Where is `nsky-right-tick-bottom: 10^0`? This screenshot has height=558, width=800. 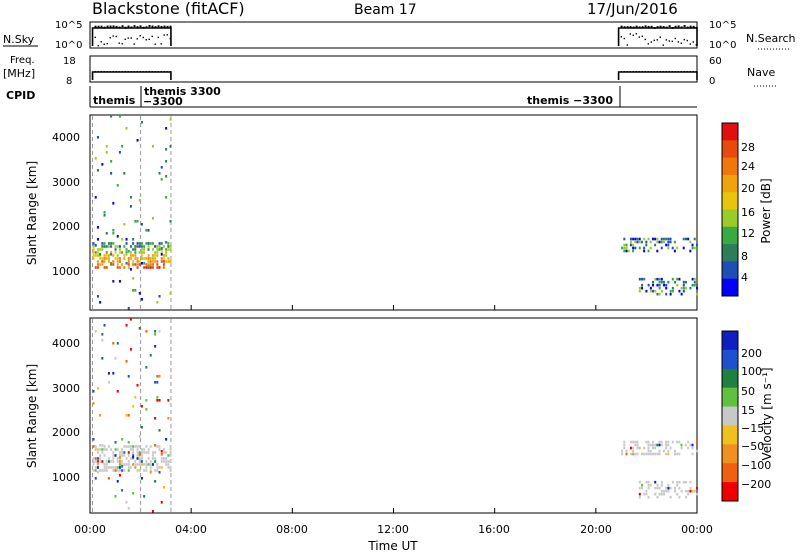 nsky-right-tick-bottom: 10^0 is located at coordinates (722, 45).